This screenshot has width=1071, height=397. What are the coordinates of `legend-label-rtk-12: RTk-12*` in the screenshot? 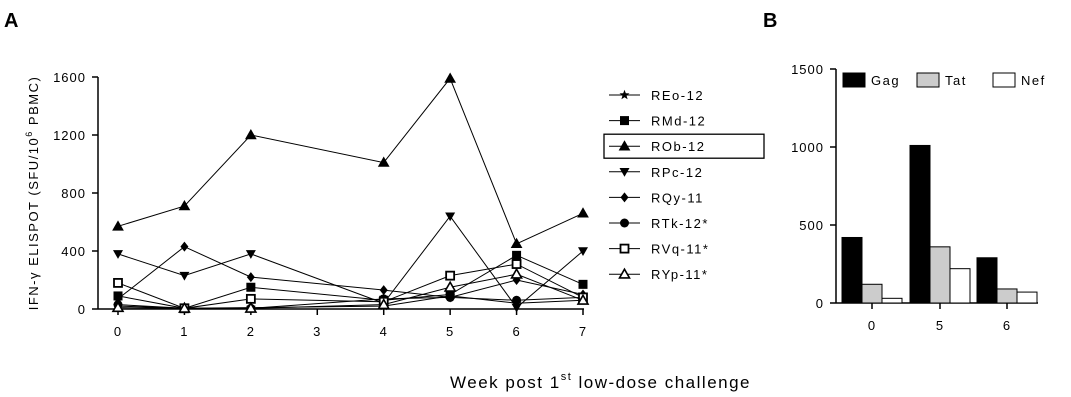 It's located at (680, 223).